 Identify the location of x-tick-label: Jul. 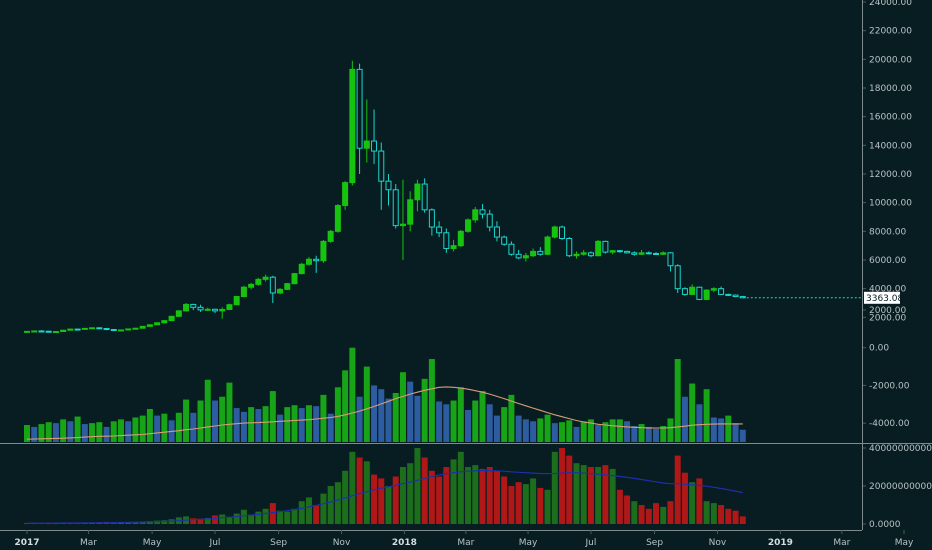
(215, 543).